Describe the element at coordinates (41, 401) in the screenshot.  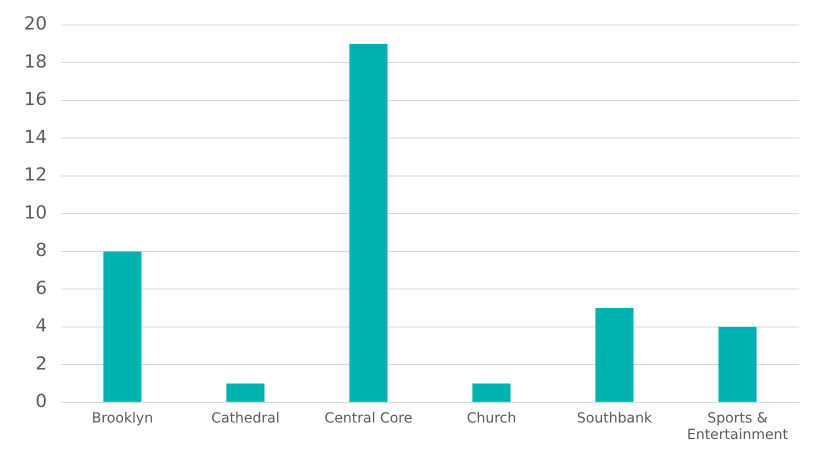
I see `y-tick-label: 0` at that location.